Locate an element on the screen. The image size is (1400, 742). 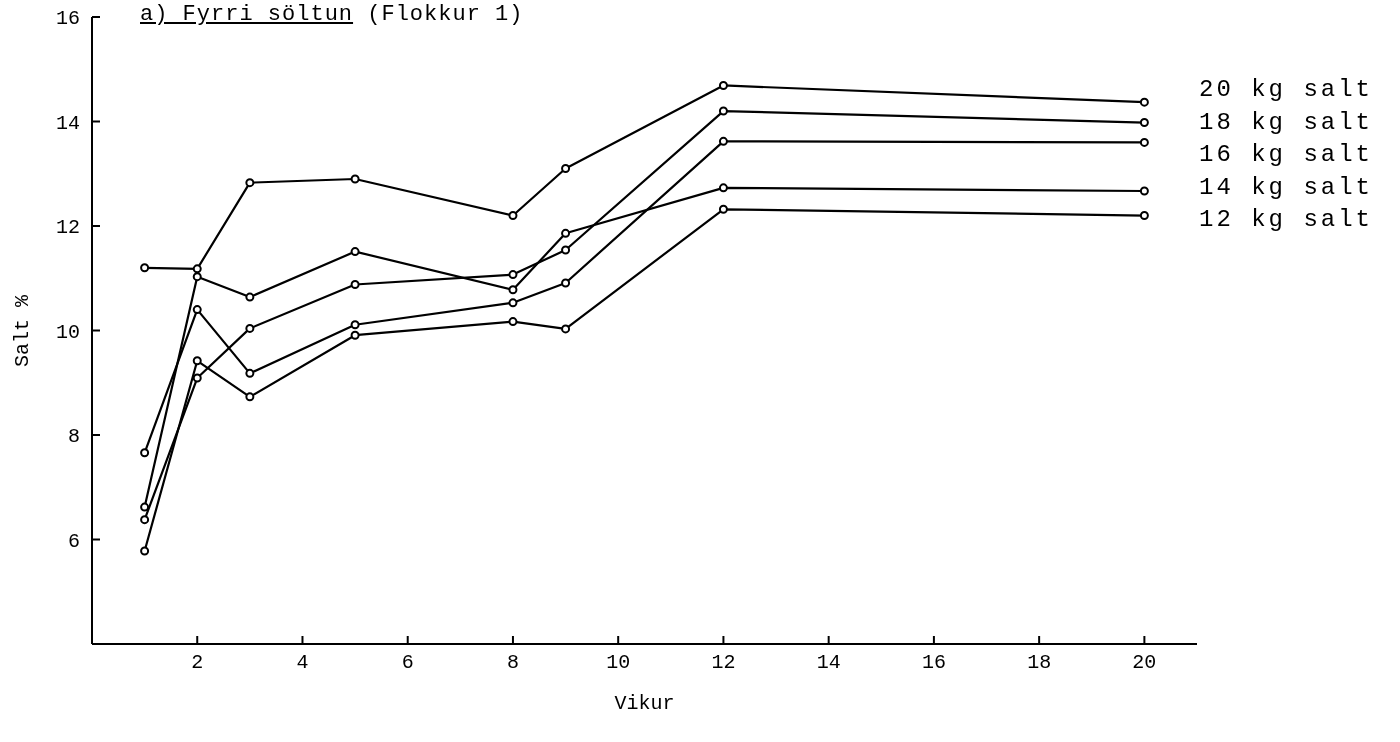
y-tick-label: 16 is located at coordinates (67, 19).